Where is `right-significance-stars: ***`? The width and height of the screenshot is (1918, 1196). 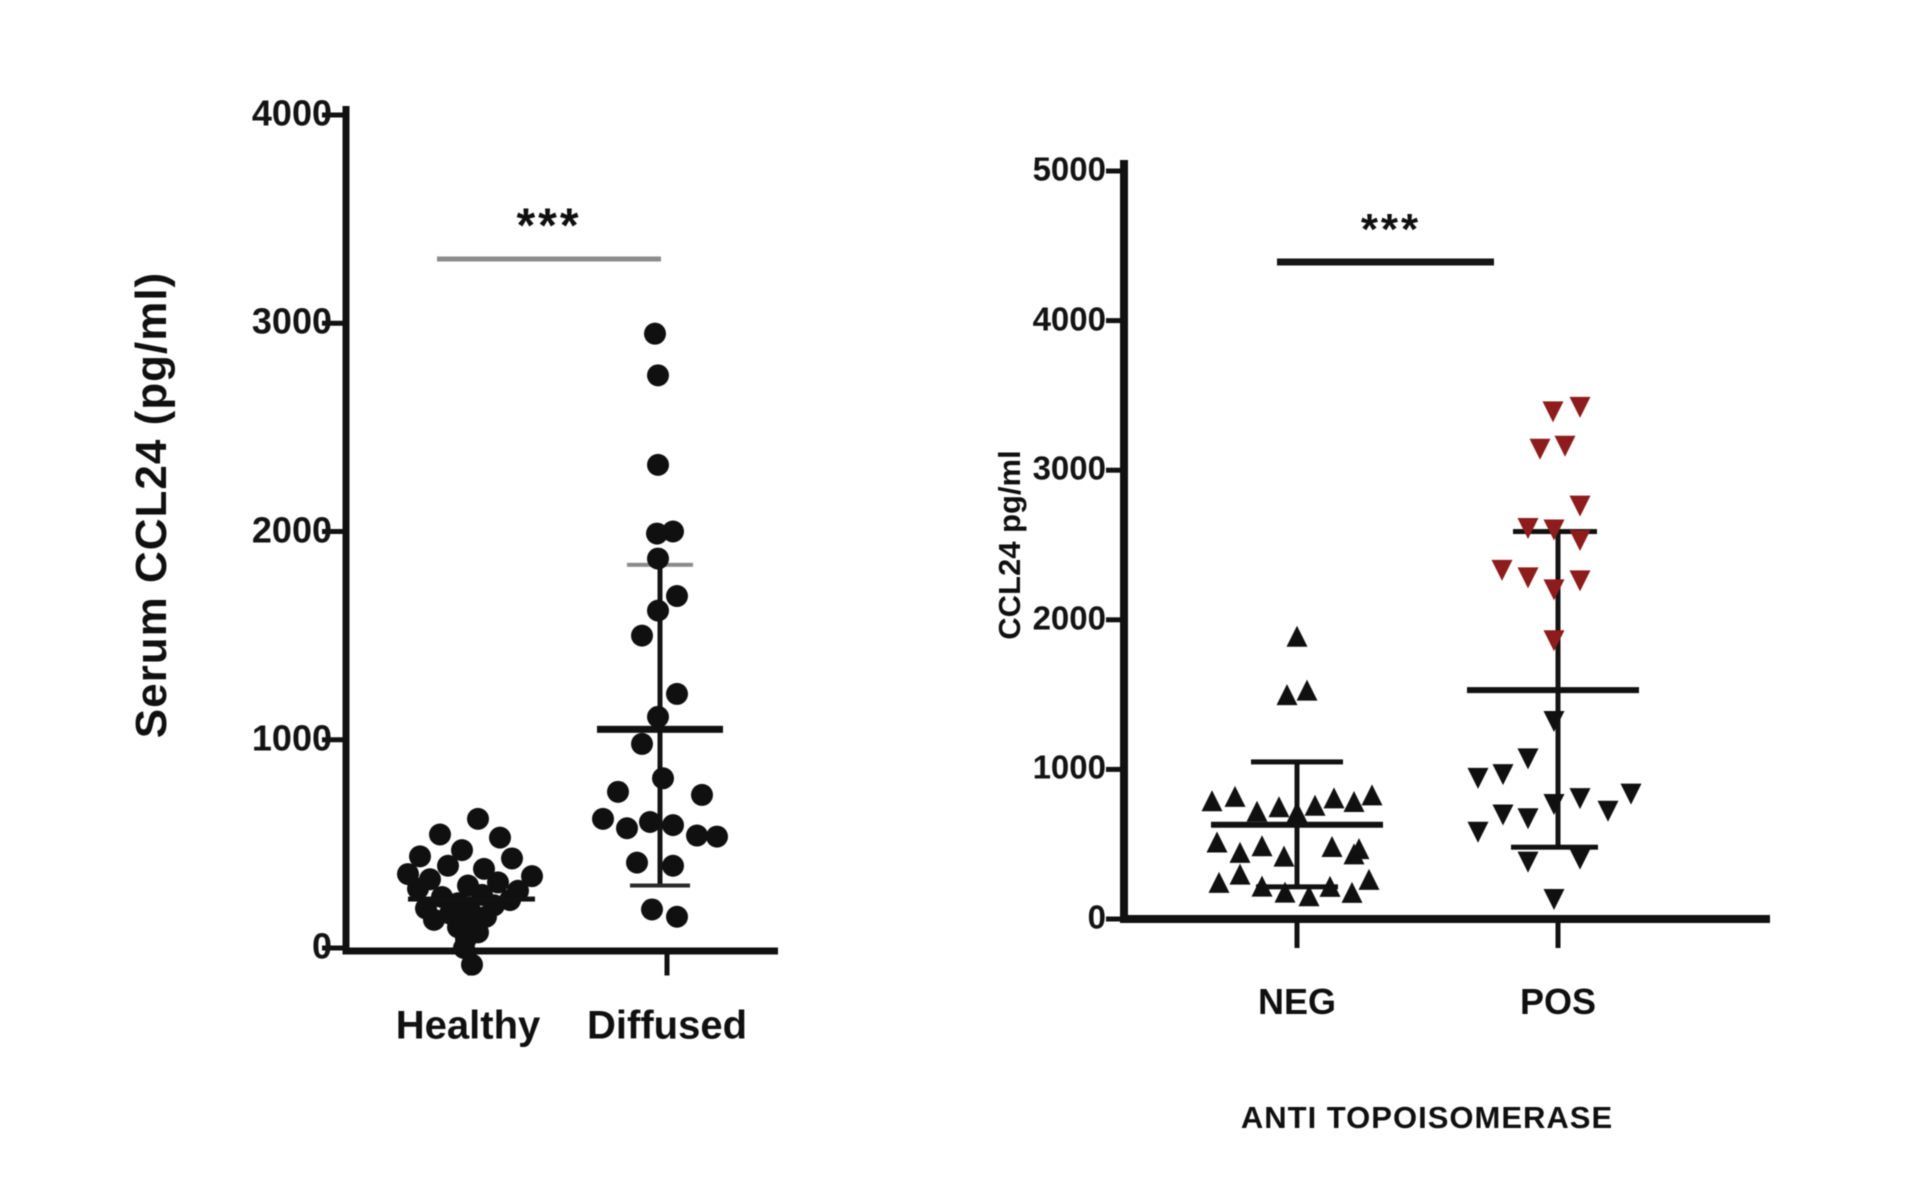 right-significance-stars: *** is located at coordinates (1391, 229).